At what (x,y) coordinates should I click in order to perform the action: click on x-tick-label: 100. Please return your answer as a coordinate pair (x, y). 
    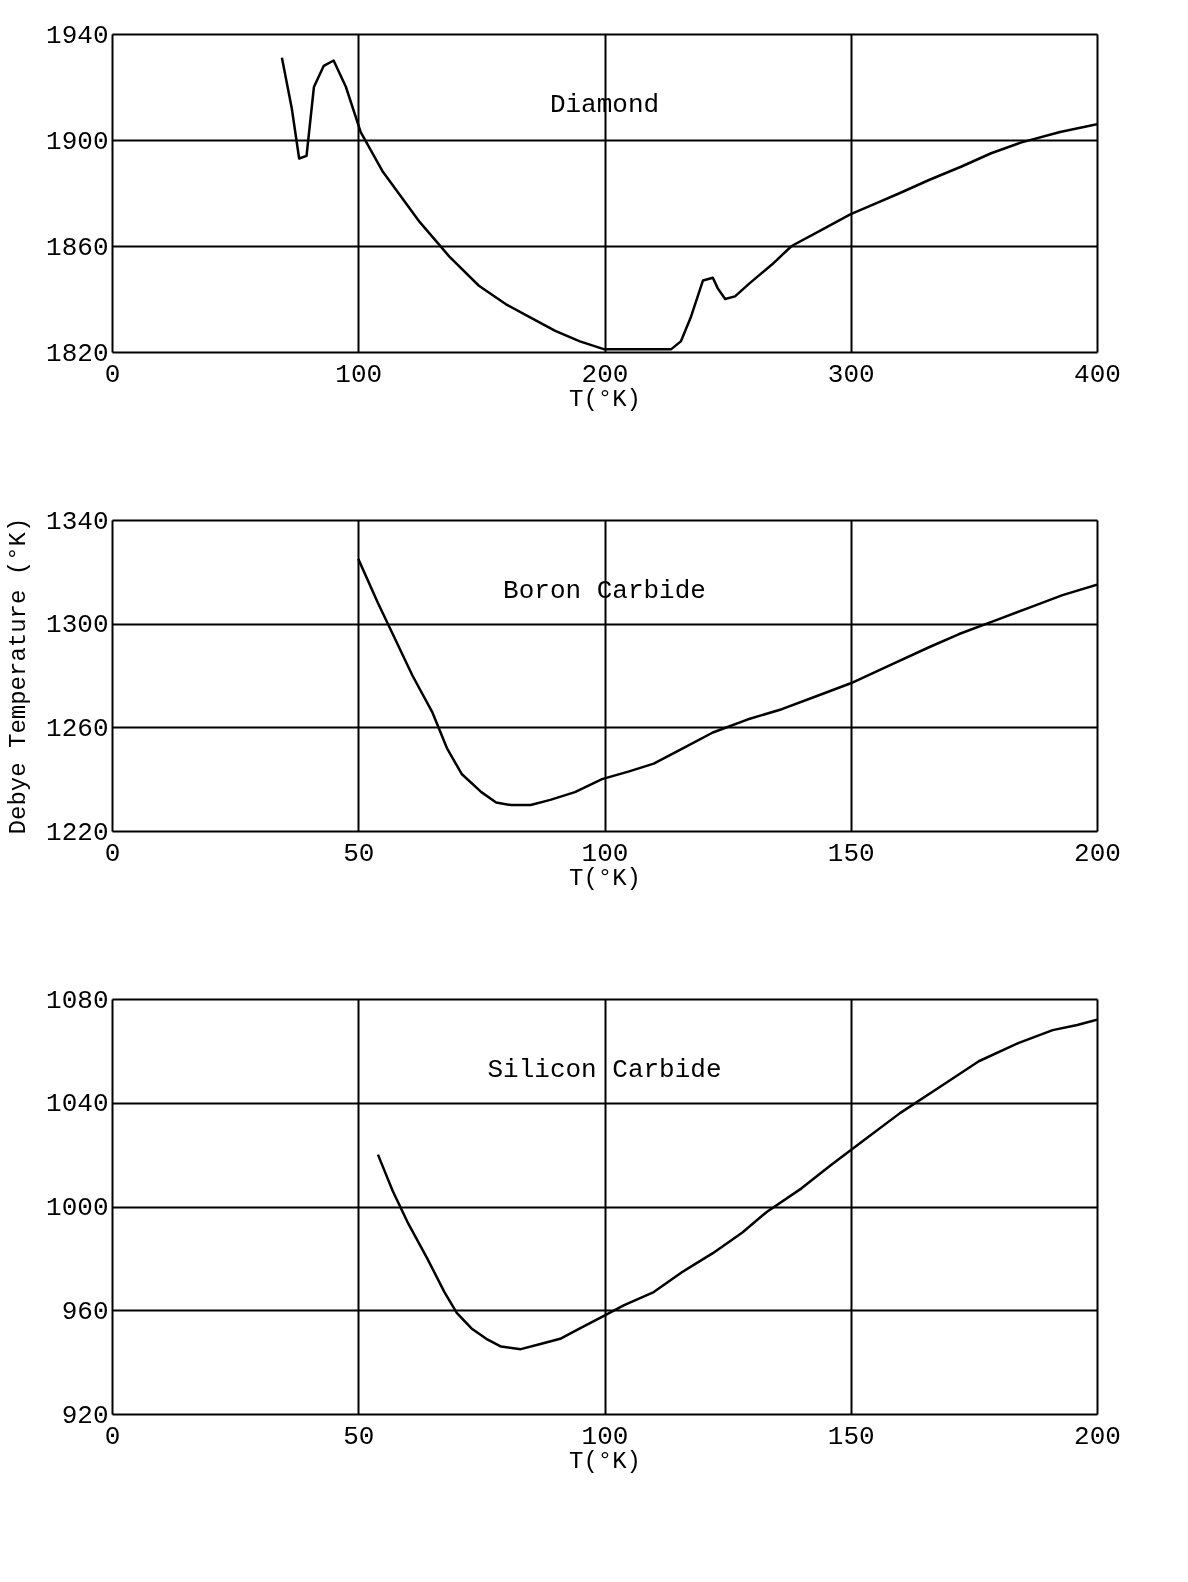
    Looking at the image, I should click on (359, 374).